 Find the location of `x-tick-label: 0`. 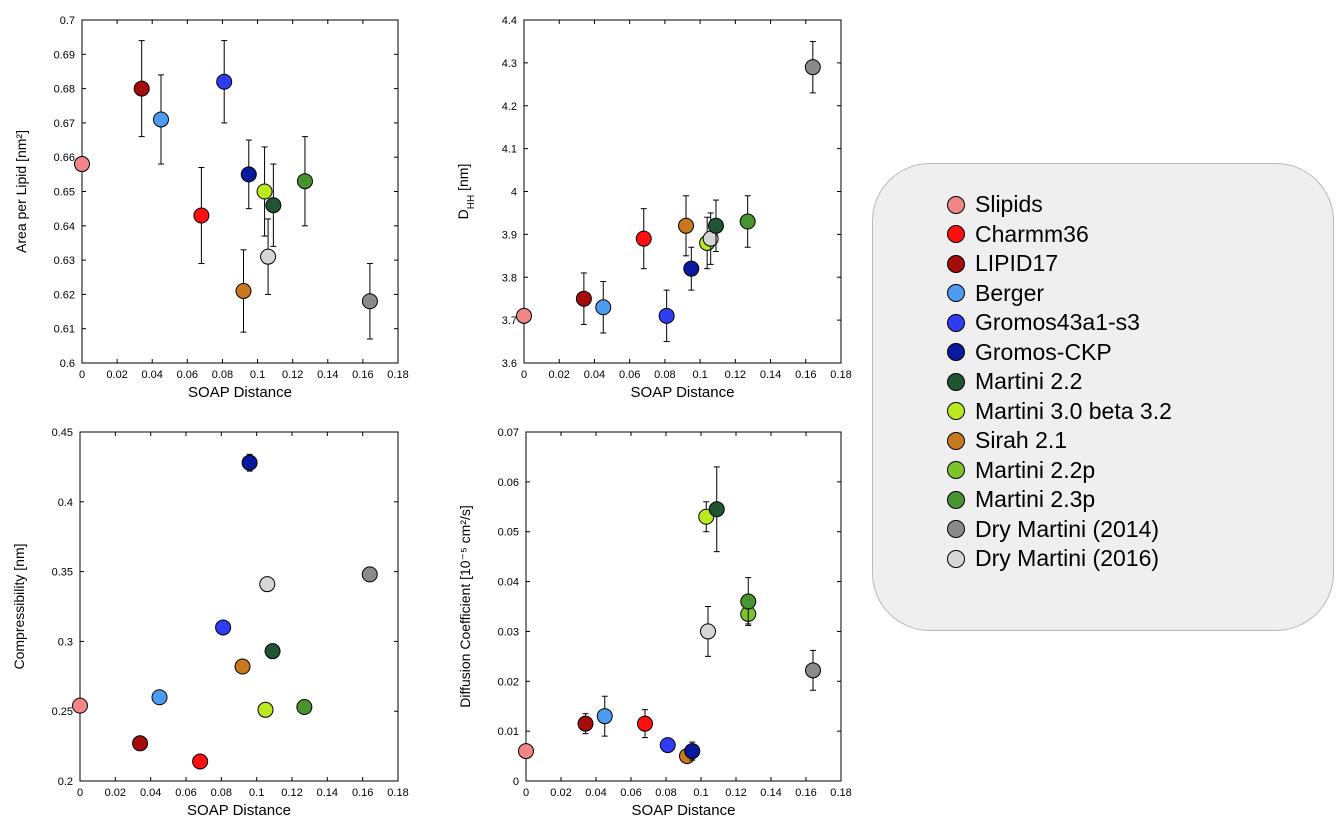

x-tick-label: 0 is located at coordinates (82, 375).